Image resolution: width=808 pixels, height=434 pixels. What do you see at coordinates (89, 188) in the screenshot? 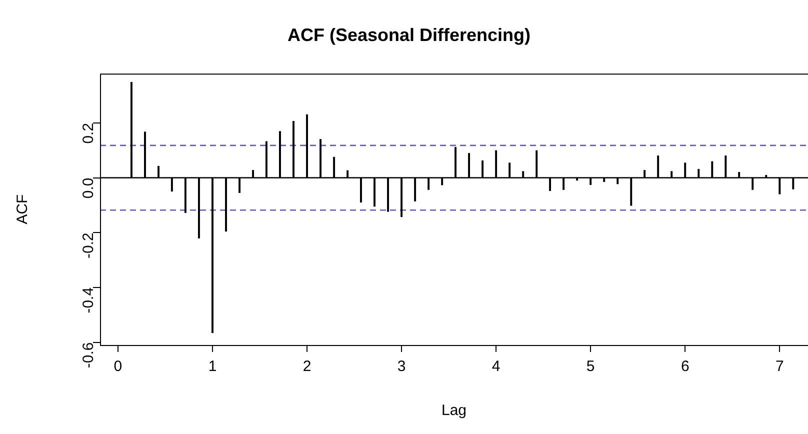
I see `y-tick-label: 0.0` at bounding box center [89, 188].